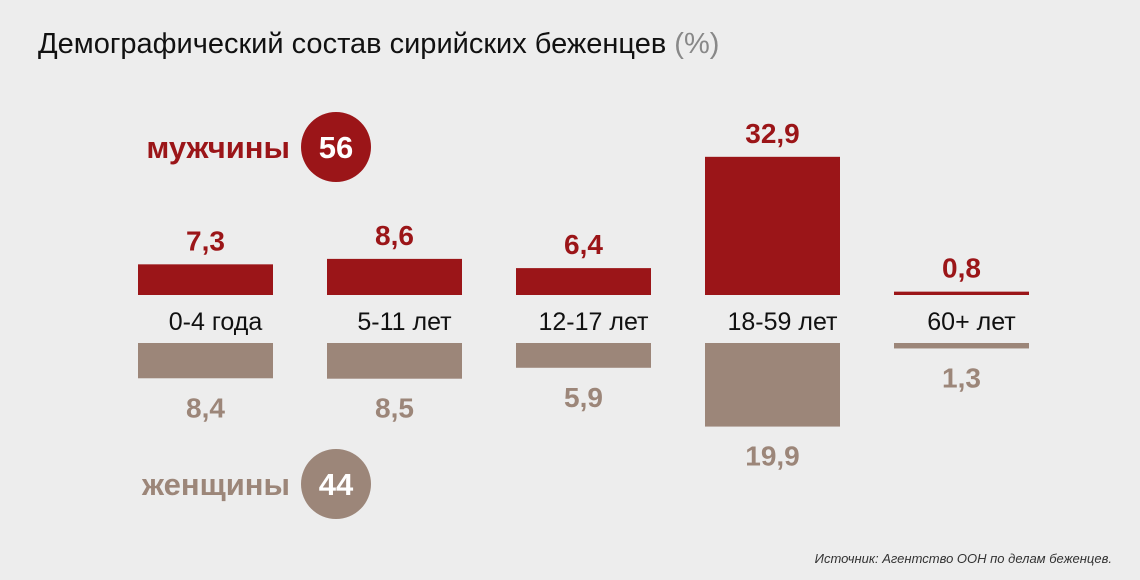 This screenshot has height=580, width=1140. Describe the element at coordinates (394, 408) in the screenshot. I see `female-value-label: 8,5` at that location.